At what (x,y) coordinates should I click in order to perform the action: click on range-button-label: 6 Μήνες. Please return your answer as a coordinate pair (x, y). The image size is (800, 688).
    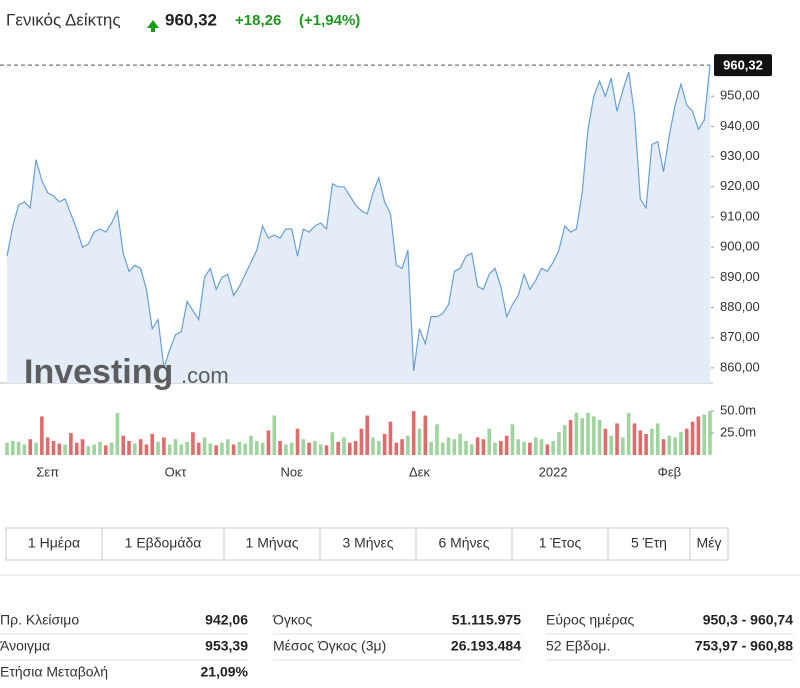
    Looking at the image, I should click on (463, 543).